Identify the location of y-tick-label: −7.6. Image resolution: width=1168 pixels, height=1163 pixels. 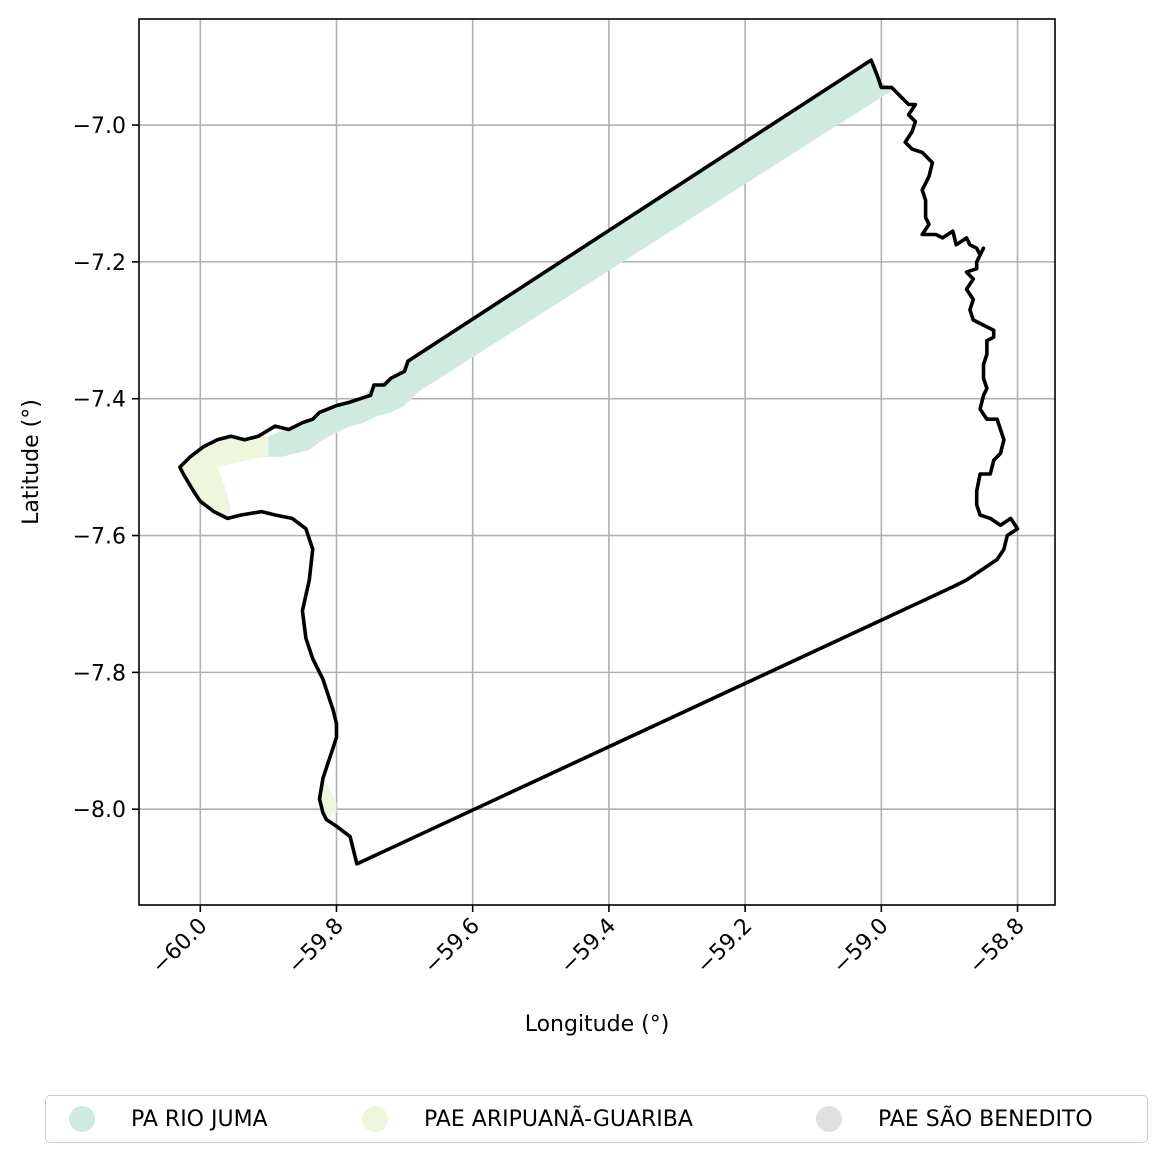
(99, 537).